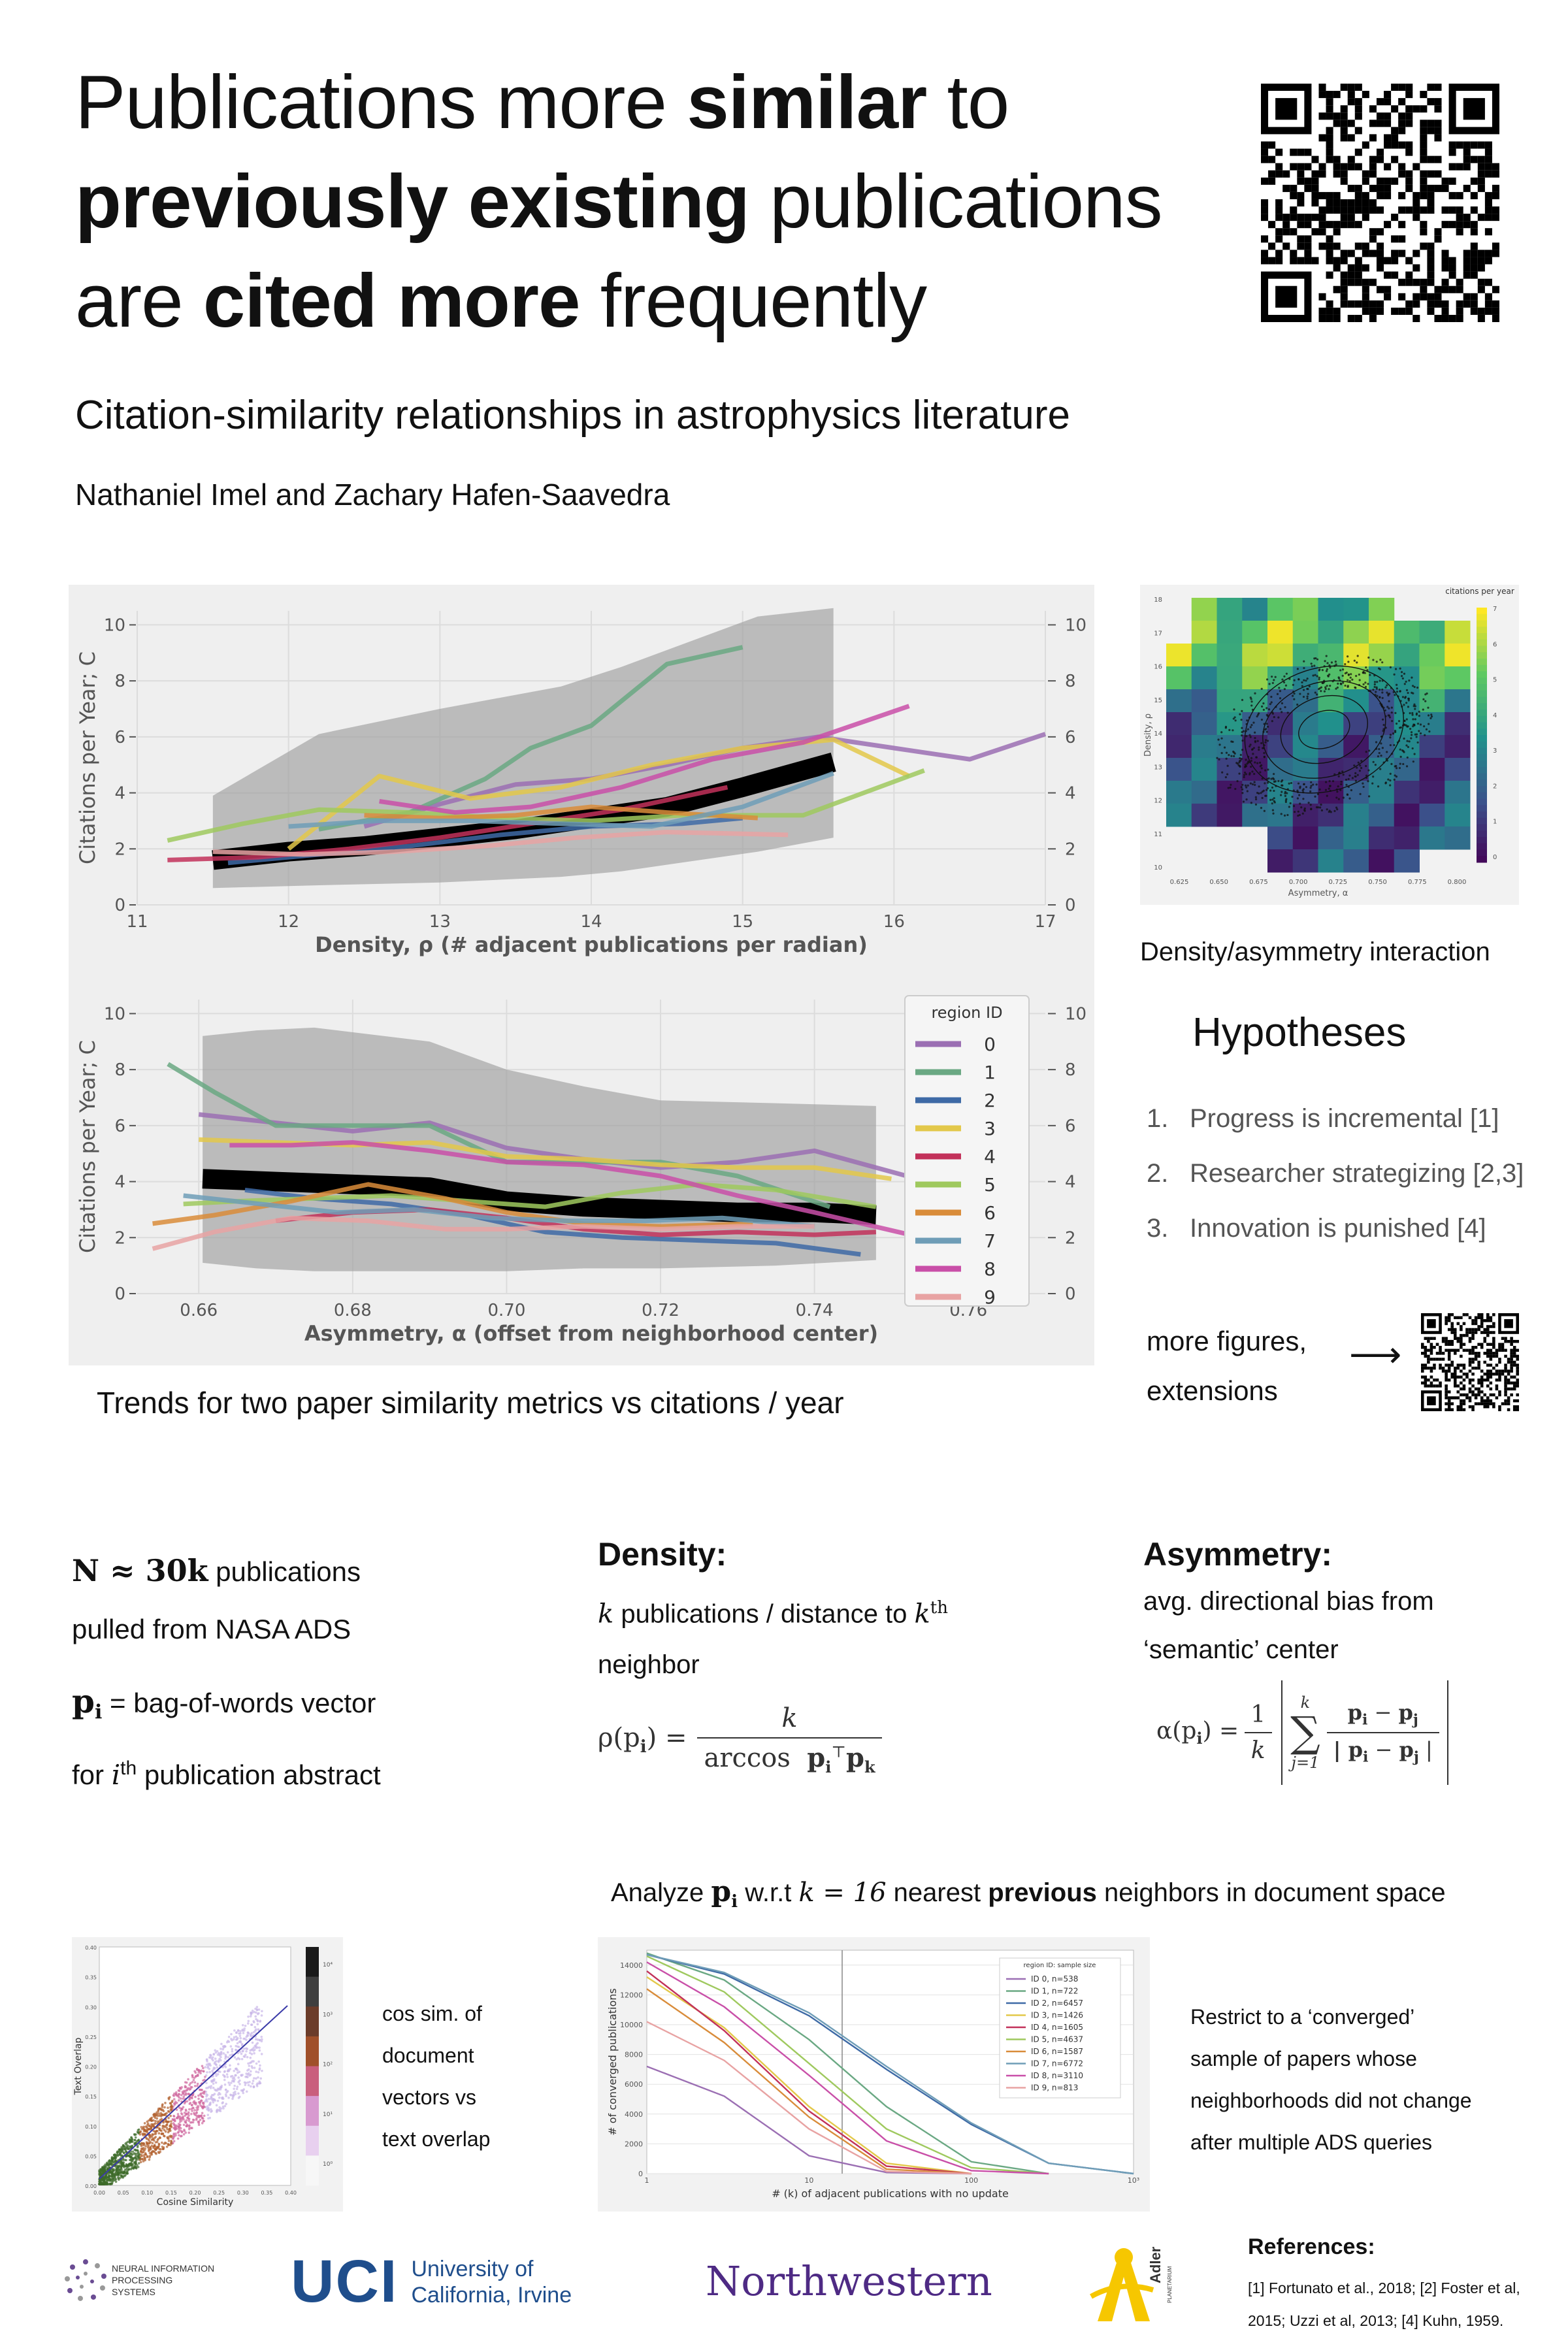 This screenshot has height=2352, width=1568. I want to click on neurips-logo: NEURAL INFORMATION PROCESSING SYSTEMS, so click(140, 2280).